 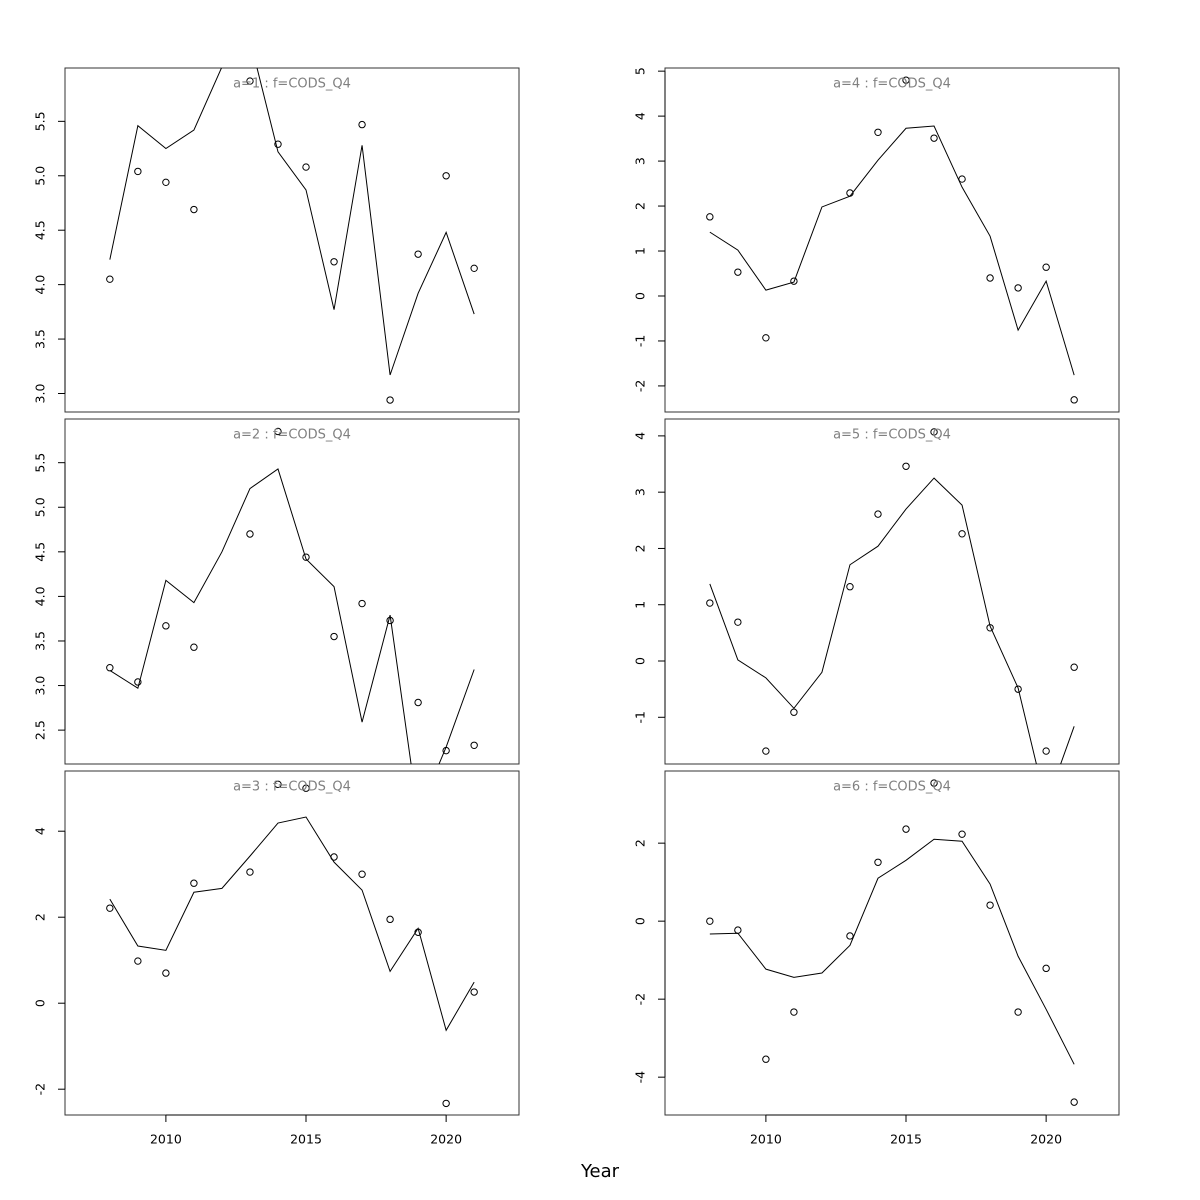 I want to click on y-tick-label: 5.0, so click(x=40, y=176).